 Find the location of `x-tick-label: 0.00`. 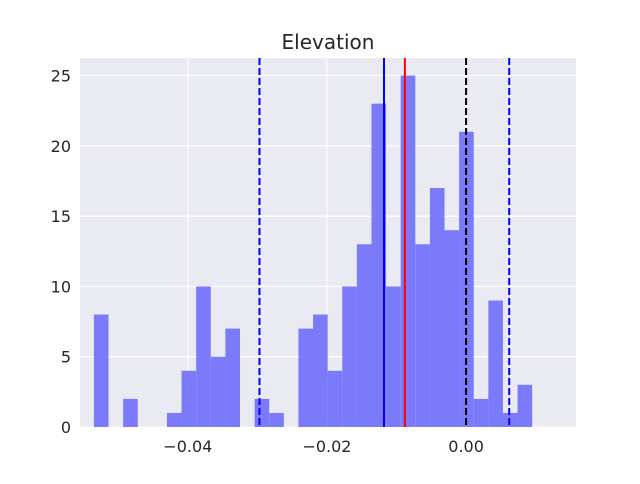

x-tick-label: 0.00 is located at coordinates (466, 446).